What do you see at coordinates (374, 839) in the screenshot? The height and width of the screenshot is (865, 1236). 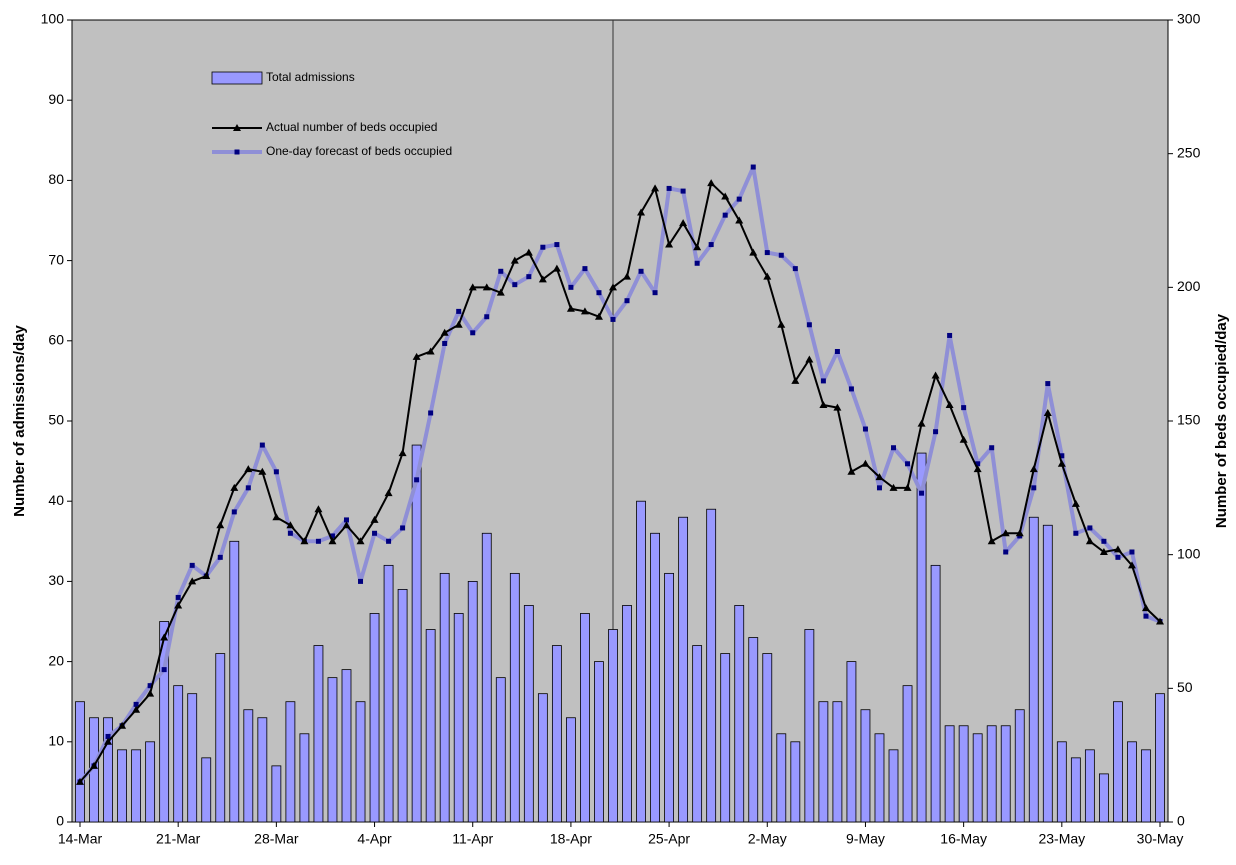 I see `x-tick-label: 4-Apr` at bounding box center [374, 839].